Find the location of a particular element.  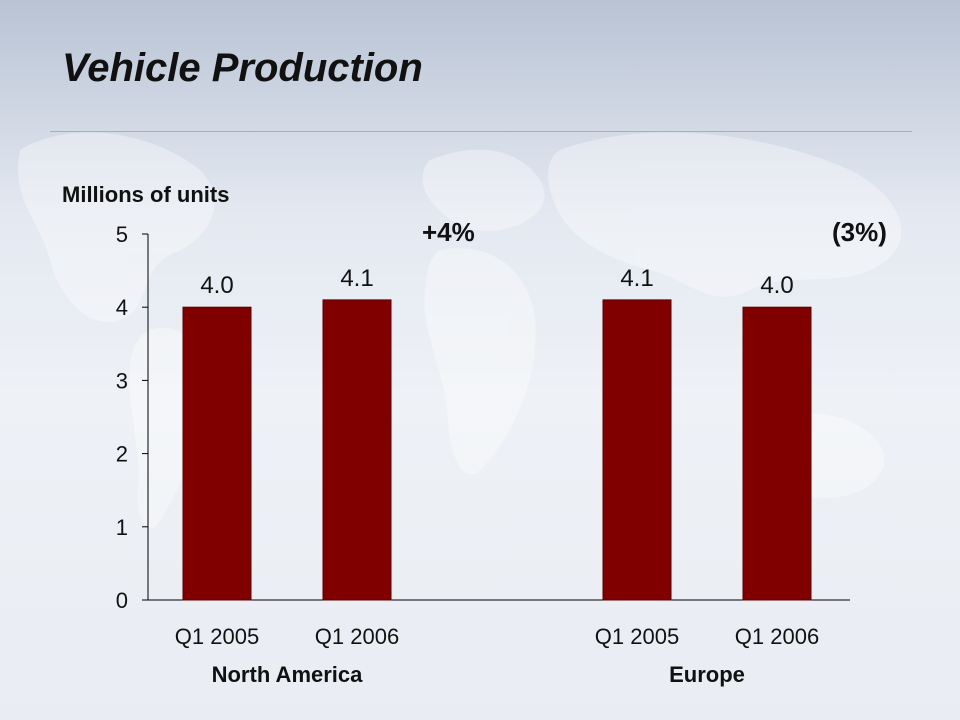

title-divider is located at coordinates (481, 131).